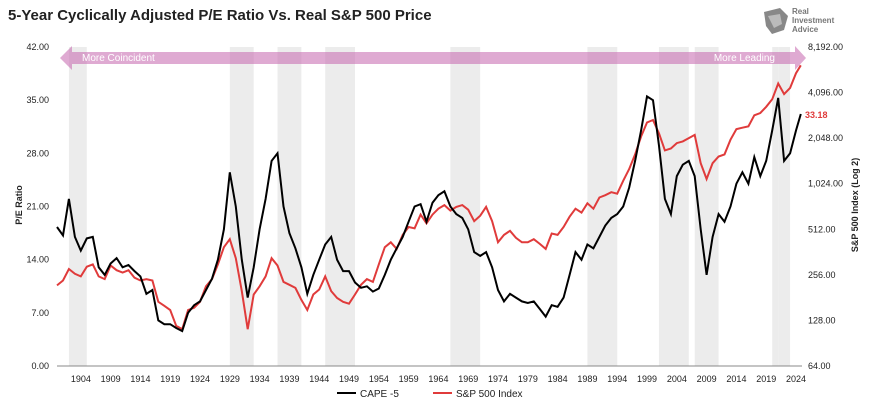  What do you see at coordinates (260, 379) in the screenshot?
I see `x-tick-label: 1934` at bounding box center [260, 379].